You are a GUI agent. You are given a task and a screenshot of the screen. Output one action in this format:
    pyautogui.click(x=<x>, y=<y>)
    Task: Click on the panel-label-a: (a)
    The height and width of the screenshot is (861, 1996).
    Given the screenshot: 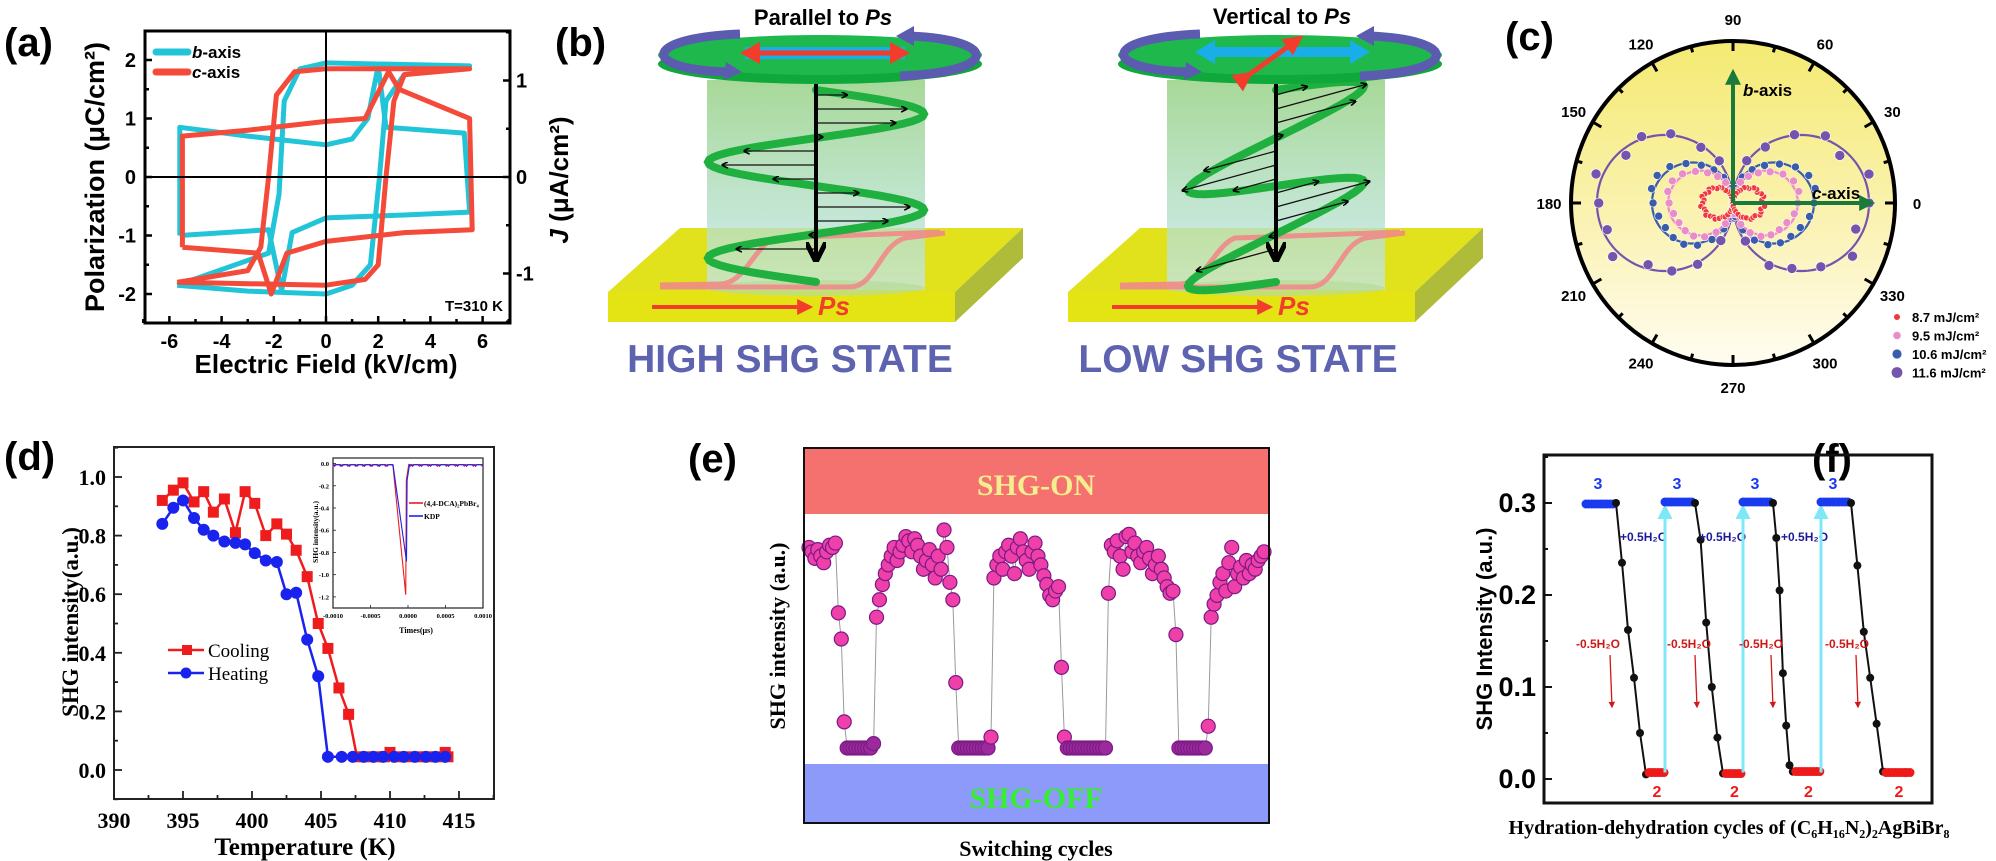 What is the action you would take?
    pyautogui.click(x=28, y=43)
    